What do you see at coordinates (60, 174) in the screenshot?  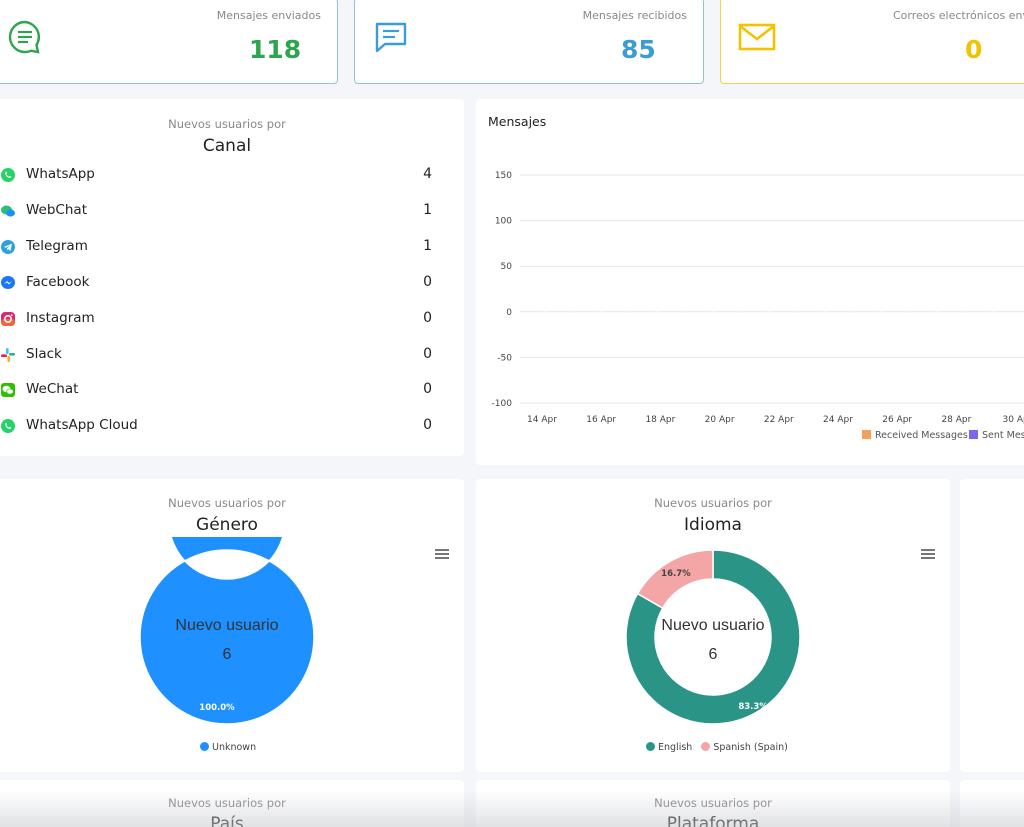 I see `channel-name: WhatsApp` at bounding box center [60, 174].